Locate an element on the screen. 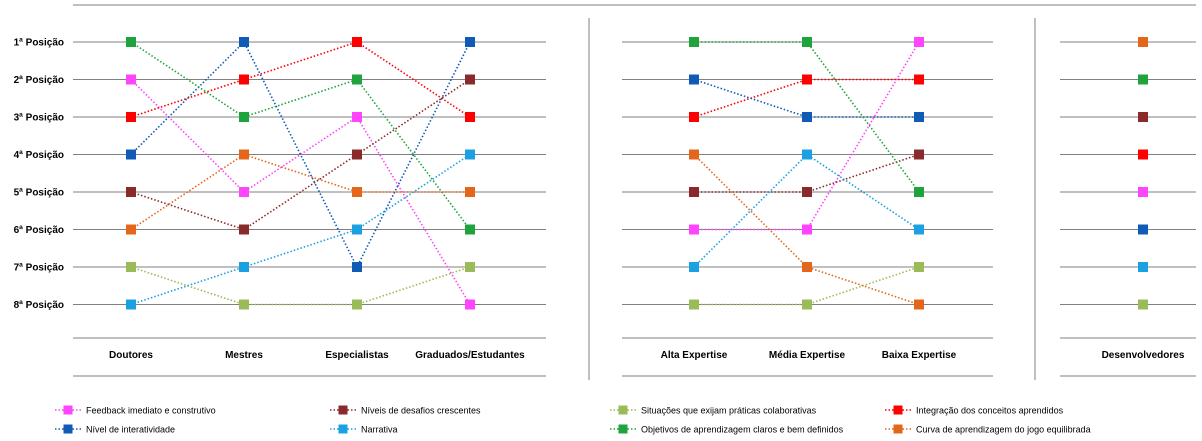 This screenshot has height=441, width=1202. x-tick-label-especialistas: Especialistas is located at coordinates (357, 355).